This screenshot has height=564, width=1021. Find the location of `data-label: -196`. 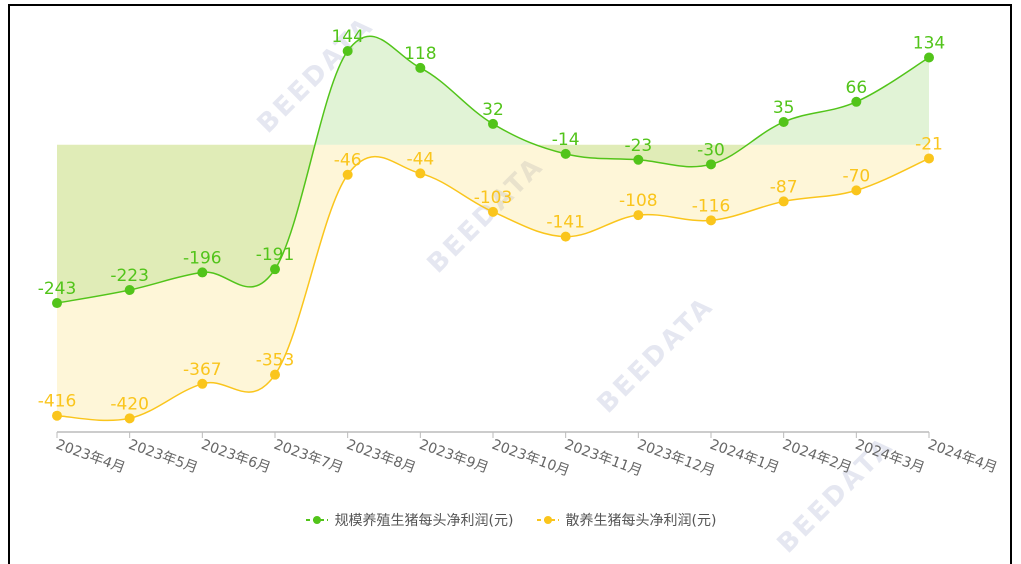

data-label: -196 is located at coordinates (202, 258).